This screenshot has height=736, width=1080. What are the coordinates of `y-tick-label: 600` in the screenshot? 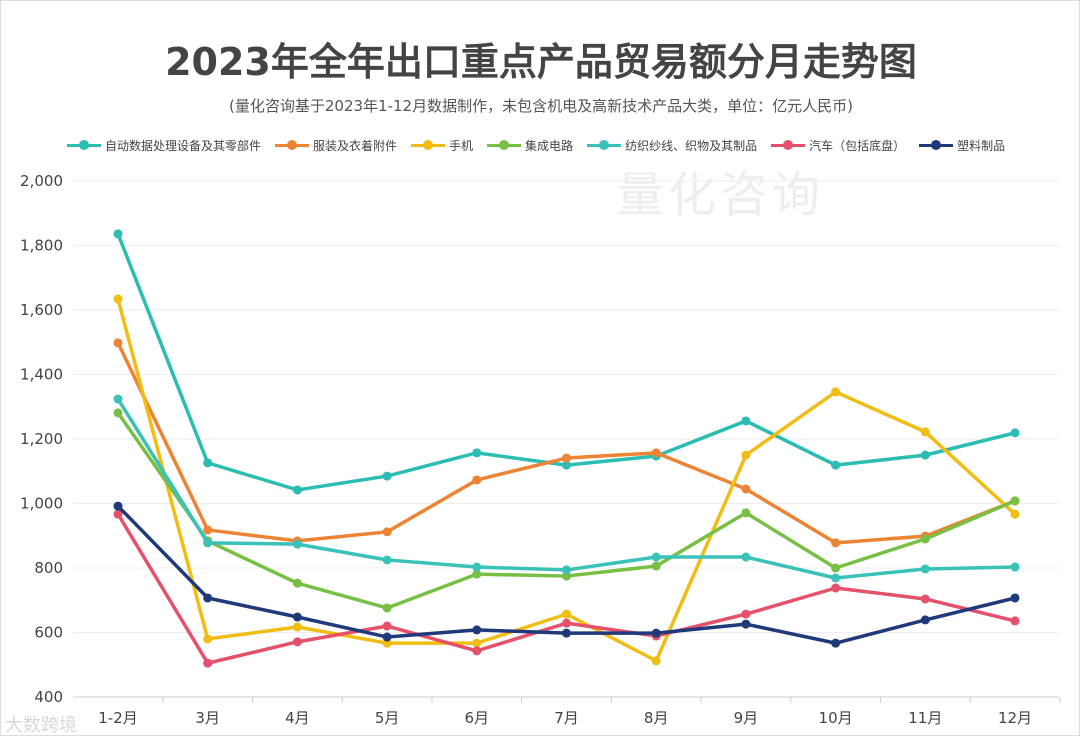 It's located at (48, 633).